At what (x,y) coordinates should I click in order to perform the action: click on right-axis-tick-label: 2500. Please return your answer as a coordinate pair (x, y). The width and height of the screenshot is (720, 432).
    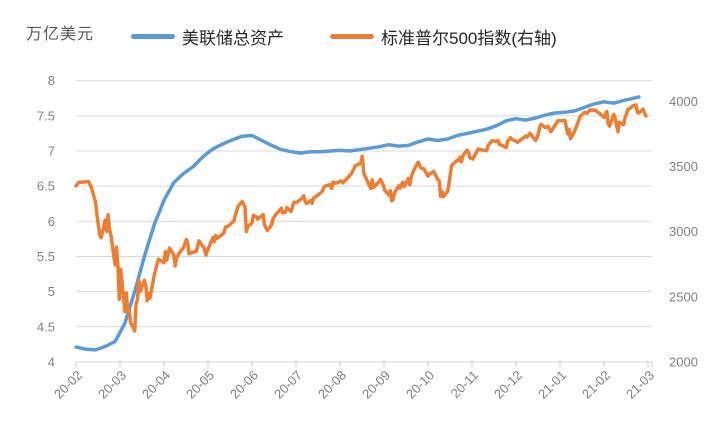
    Looking at the image, I should click on (683, 296).